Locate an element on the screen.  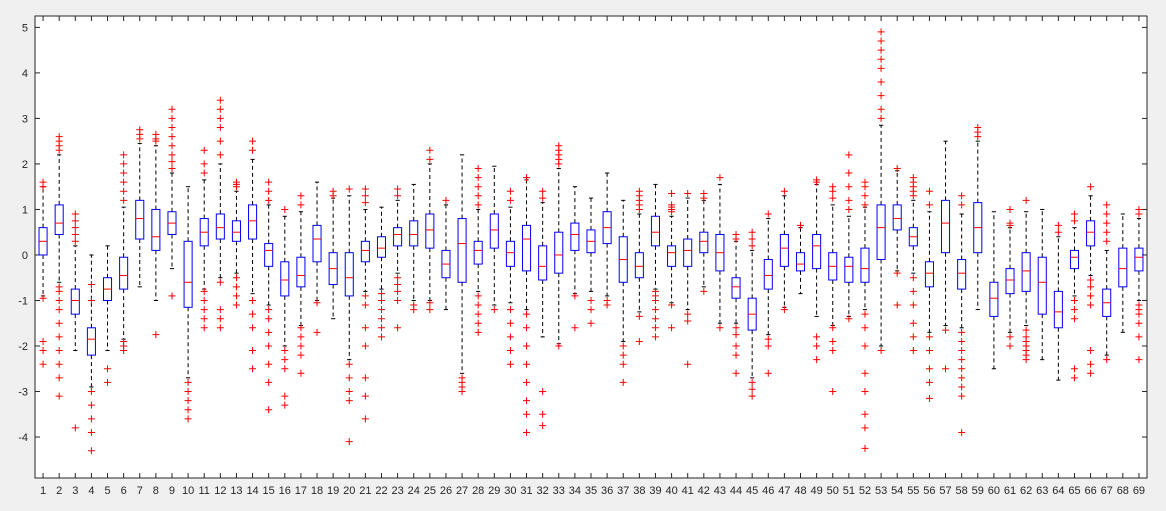
x-tick-label: 69 is located at coordinates (1139, 491).